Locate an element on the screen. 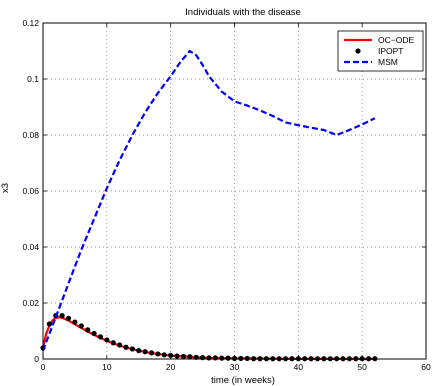 The width and height of the screenshot is (438, 386). legend-label: MSM is located at coordinates (388, 62).